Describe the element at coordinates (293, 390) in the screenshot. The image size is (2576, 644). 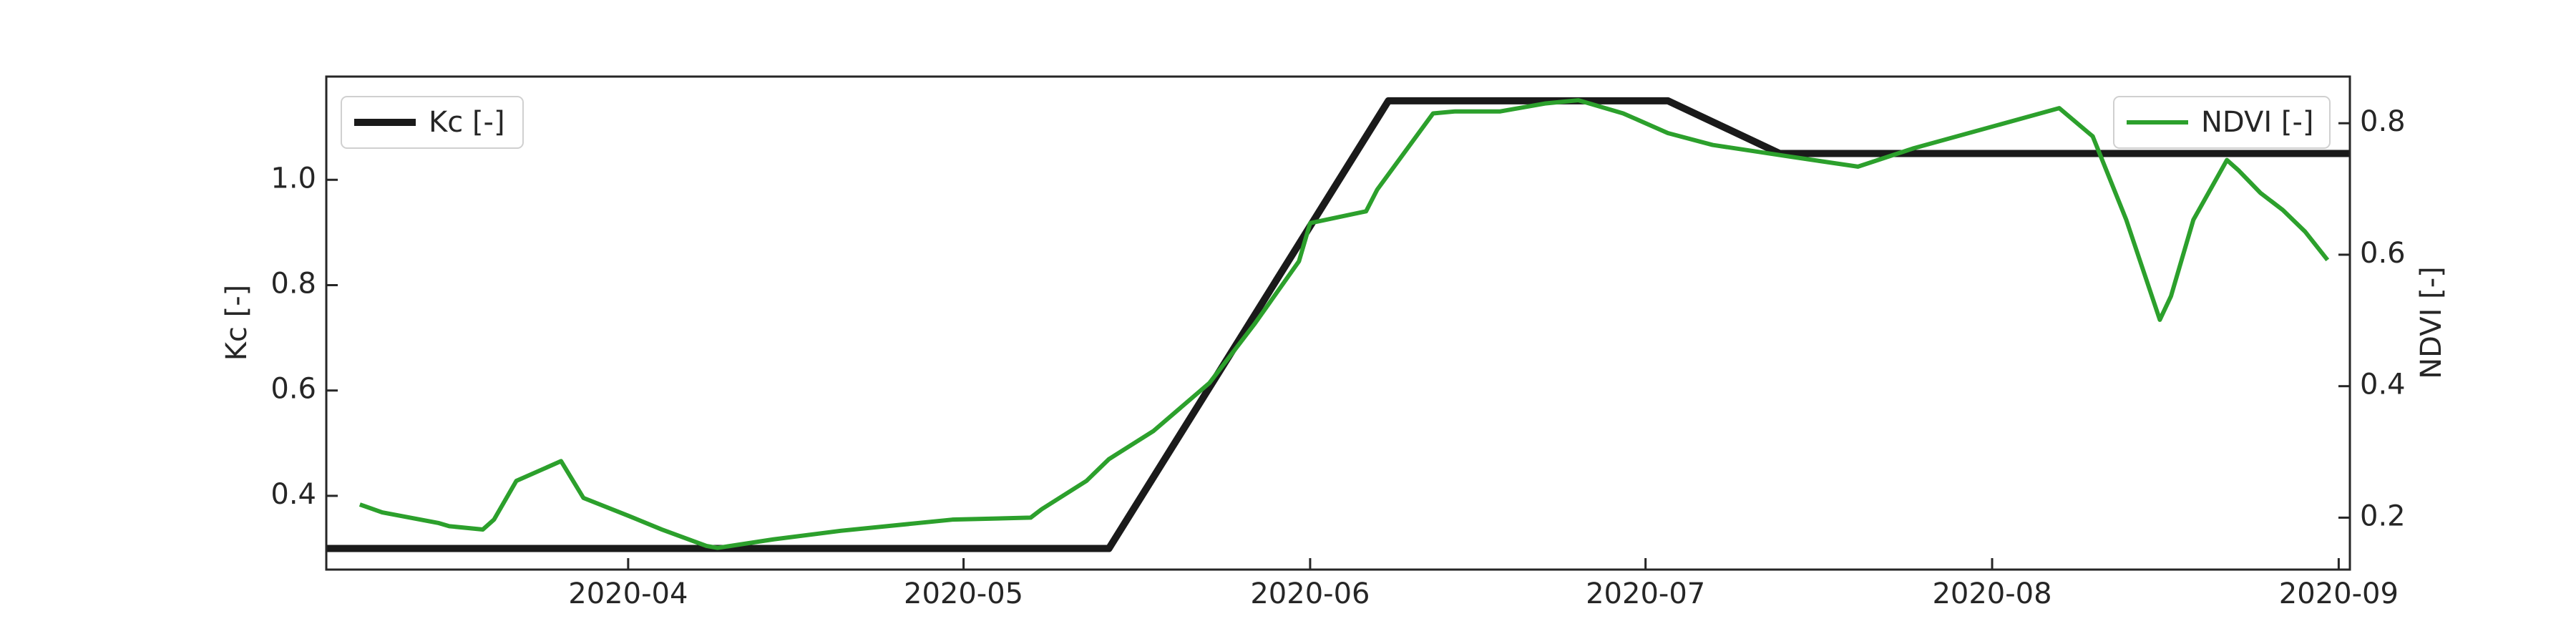
I see `y-tick-label: 0.6` at that location.